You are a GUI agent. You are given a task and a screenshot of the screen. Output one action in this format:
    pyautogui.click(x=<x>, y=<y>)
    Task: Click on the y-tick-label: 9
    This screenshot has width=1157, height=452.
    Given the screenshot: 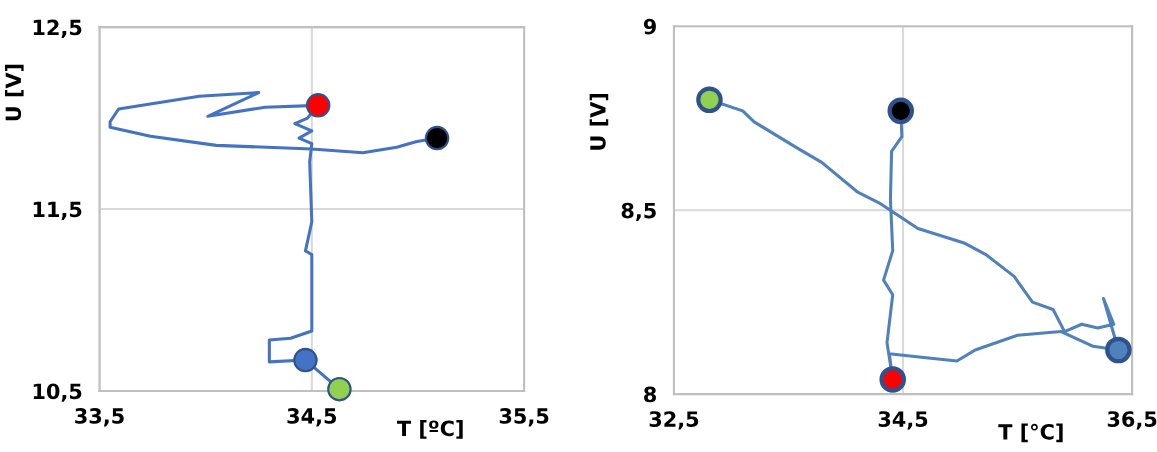 What is the action you would take?
    pyautogui.click(x=649, y=26)
    